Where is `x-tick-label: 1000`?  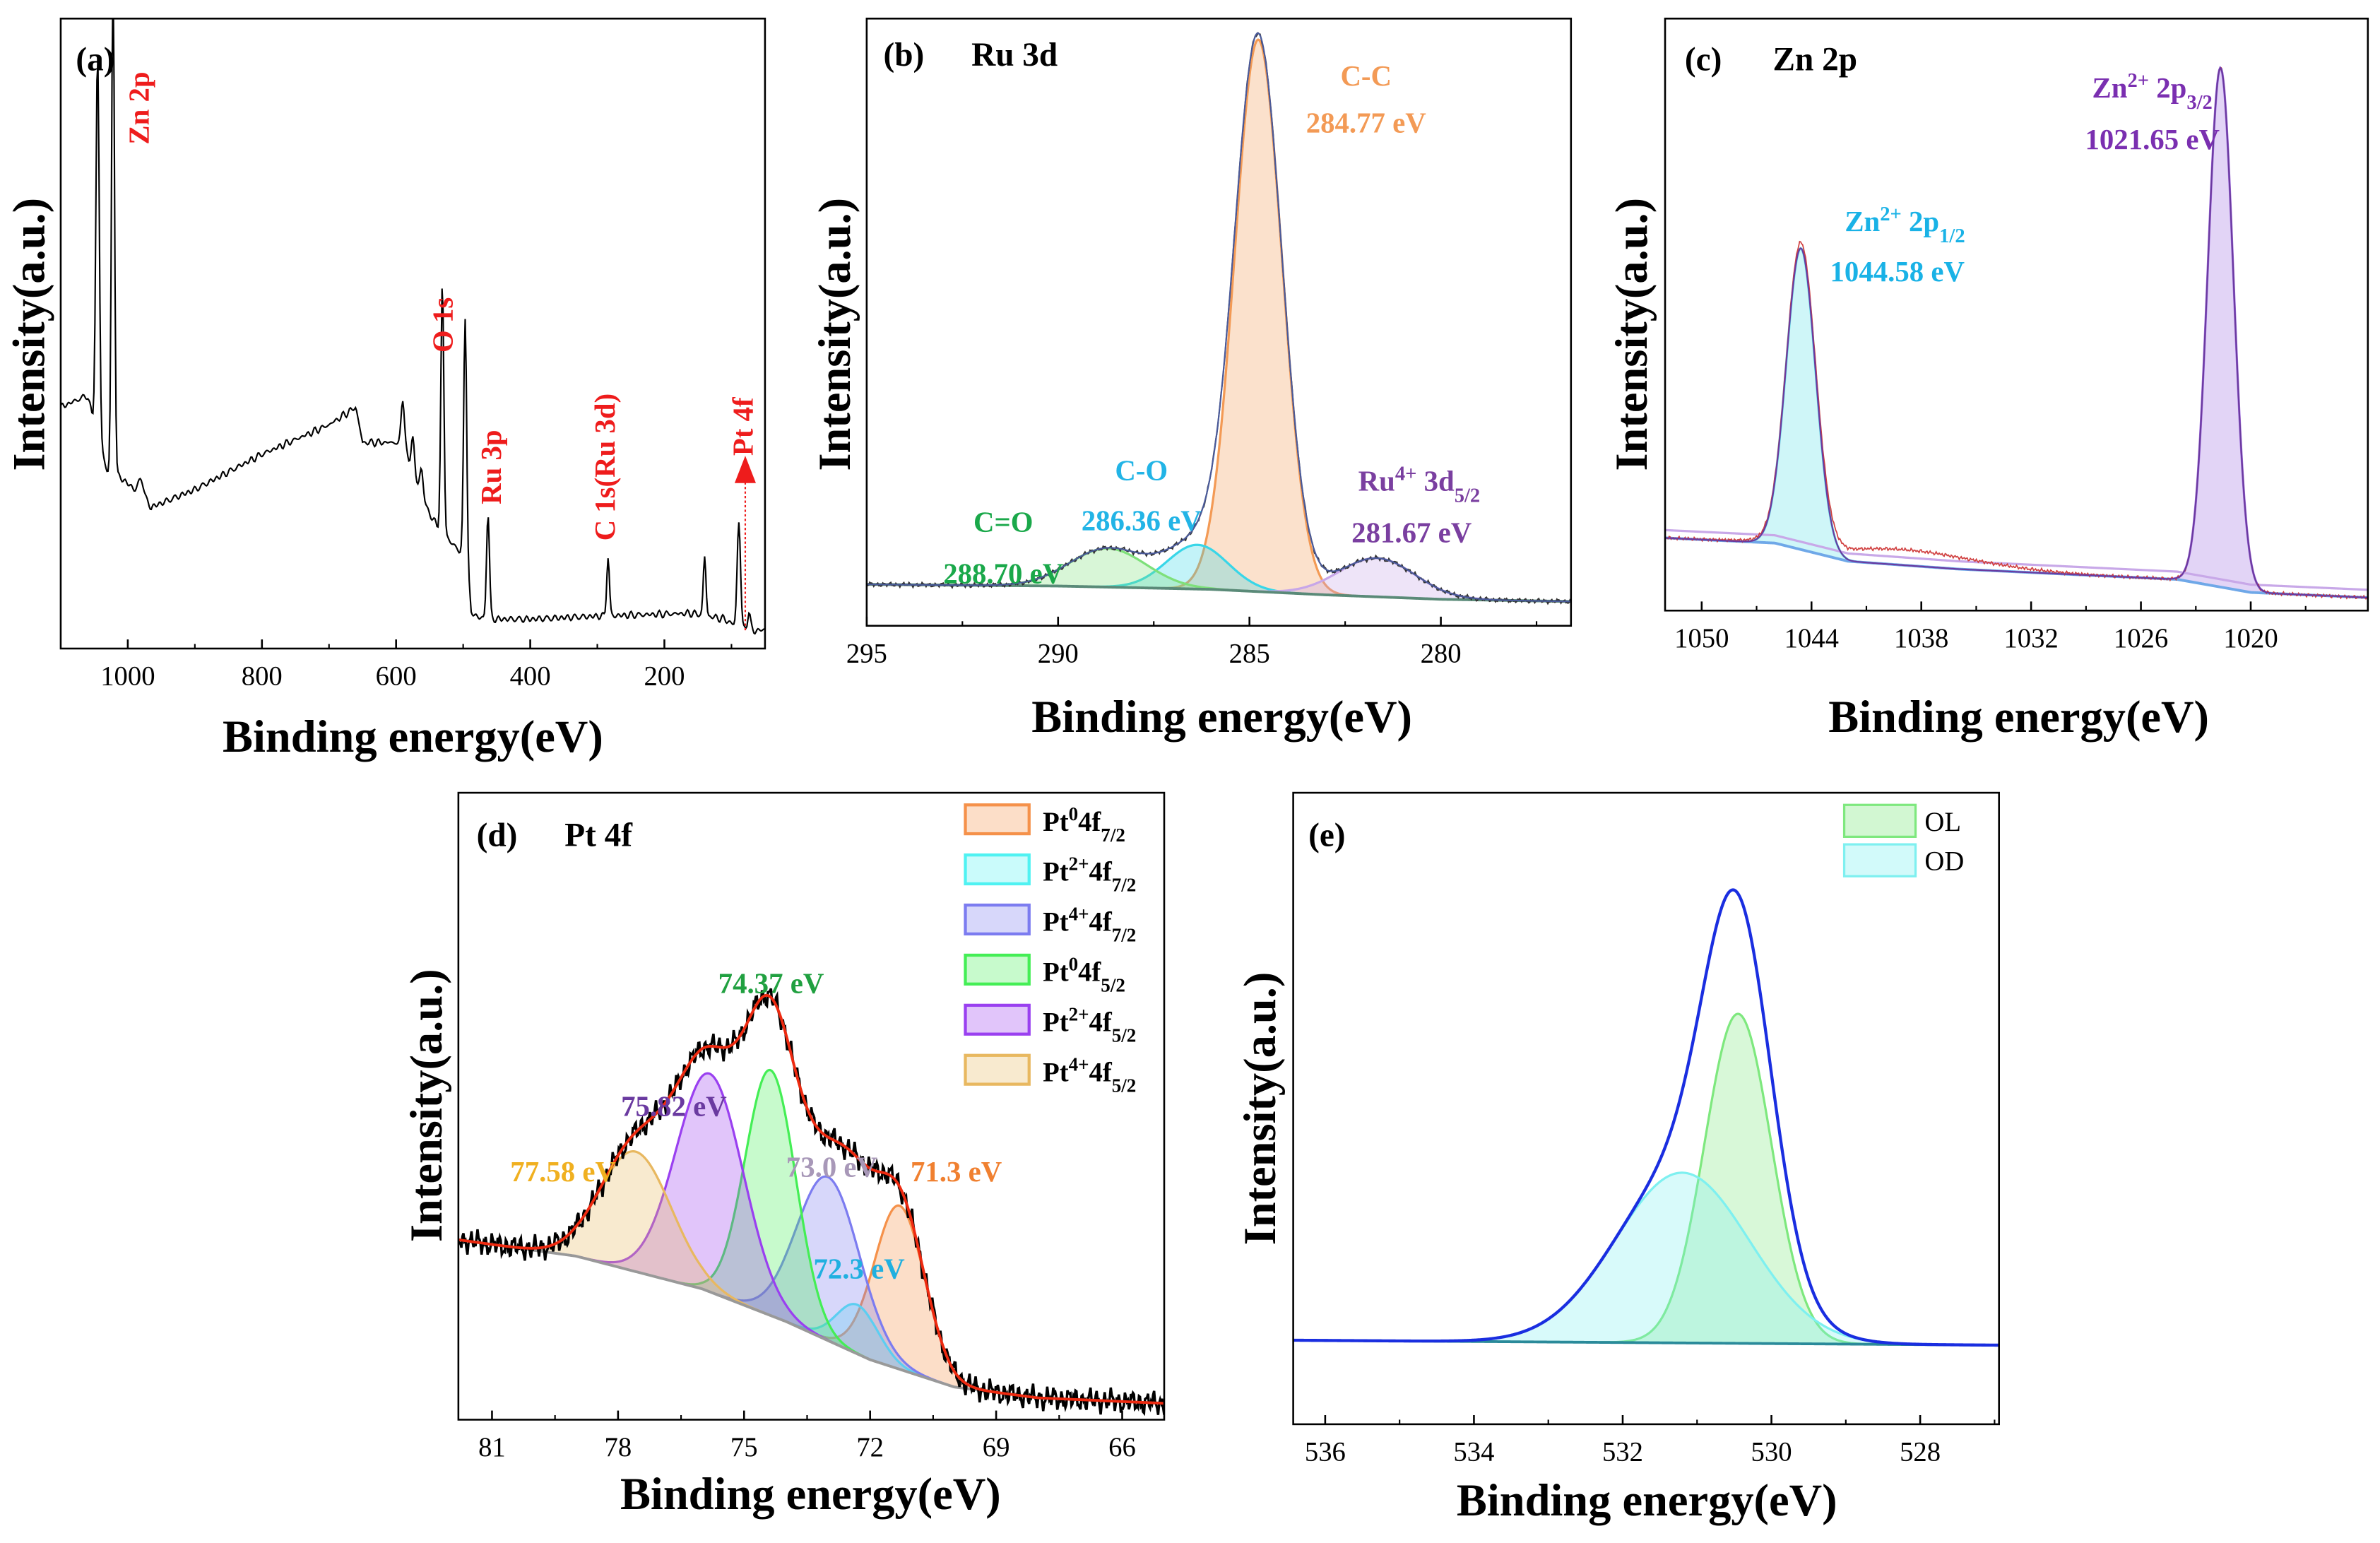
x-tick-label: 1000 is located at coordinates (128, 677).